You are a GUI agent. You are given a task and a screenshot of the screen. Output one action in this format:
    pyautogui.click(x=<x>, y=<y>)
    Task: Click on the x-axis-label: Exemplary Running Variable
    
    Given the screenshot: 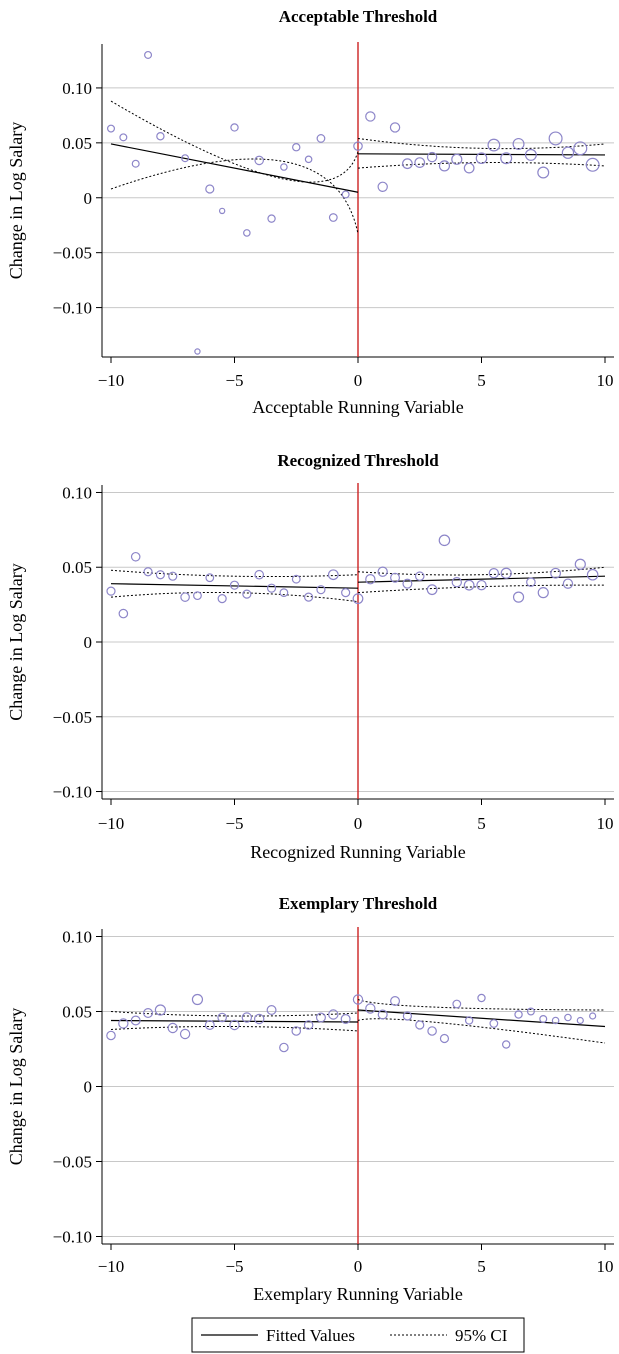 What is the action you would take?
    pyautogui.click(x=358, y=1294)
    